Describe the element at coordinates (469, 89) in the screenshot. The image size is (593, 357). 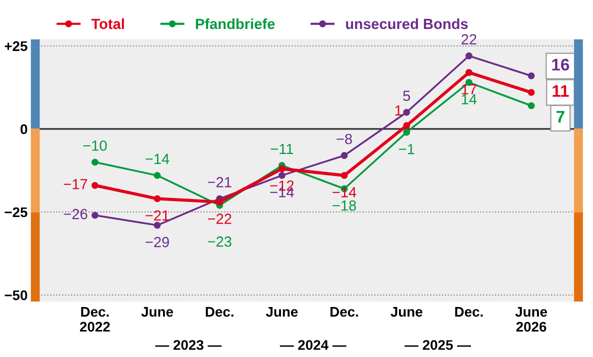
I see `data-label: 17` at that location.